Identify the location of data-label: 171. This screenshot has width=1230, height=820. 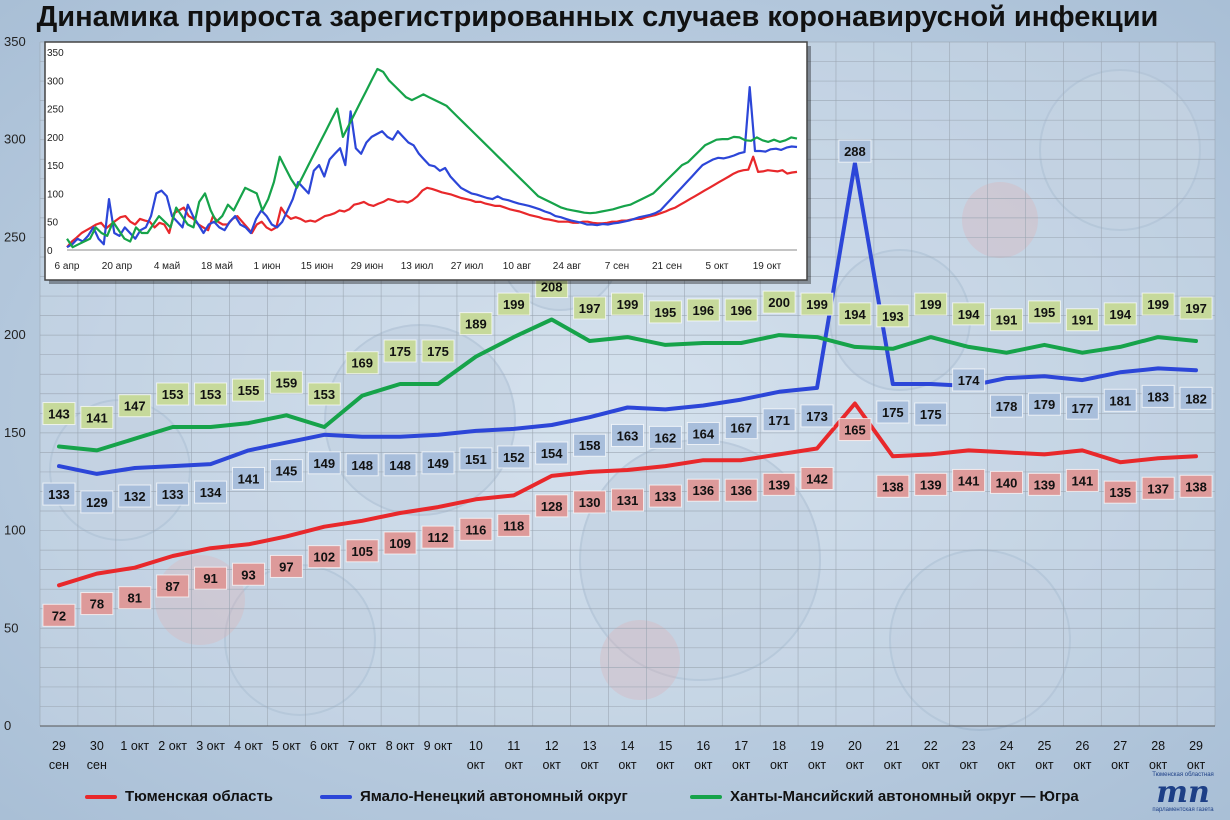
(779, 420).